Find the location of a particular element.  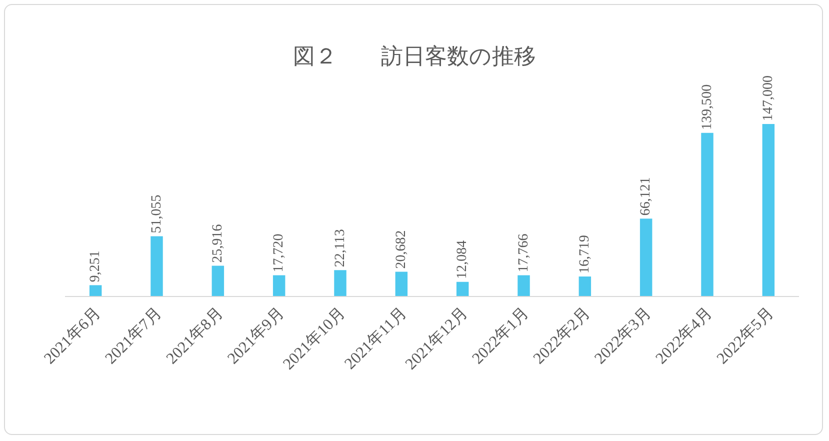

data-label: 17,720 is located at coordinates (279, 253).